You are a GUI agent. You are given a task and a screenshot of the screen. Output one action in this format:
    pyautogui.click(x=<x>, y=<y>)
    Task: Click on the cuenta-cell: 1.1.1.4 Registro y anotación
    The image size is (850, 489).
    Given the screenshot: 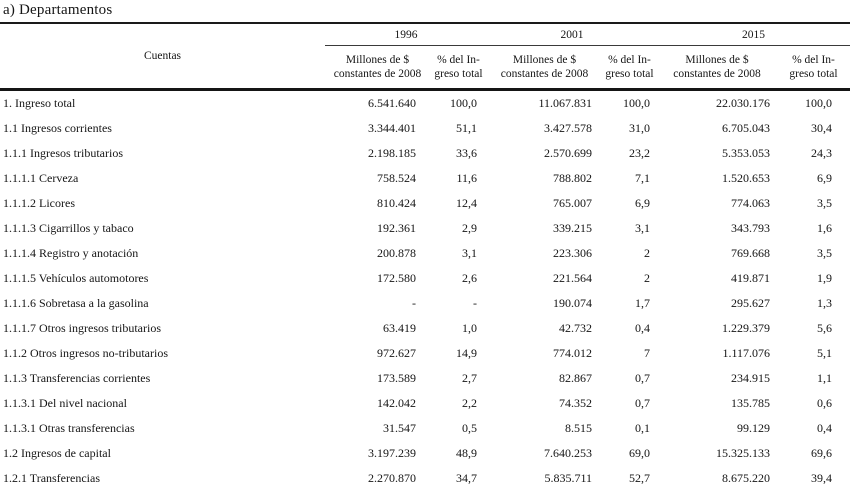 What is the action you would take?
    pyautogui.click(x=71, y=253)
    